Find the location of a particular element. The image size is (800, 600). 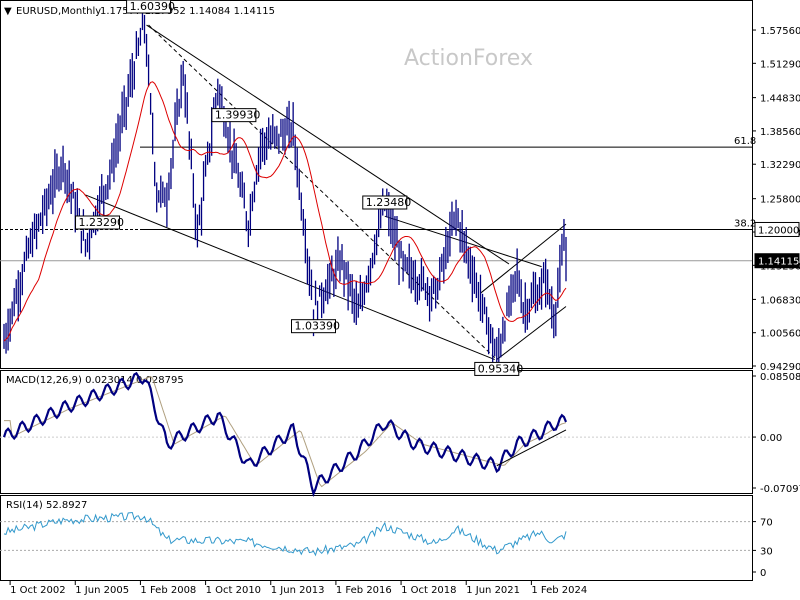

time-tick-label: 1 Oct 2018 is located at coordinates (428, 590).